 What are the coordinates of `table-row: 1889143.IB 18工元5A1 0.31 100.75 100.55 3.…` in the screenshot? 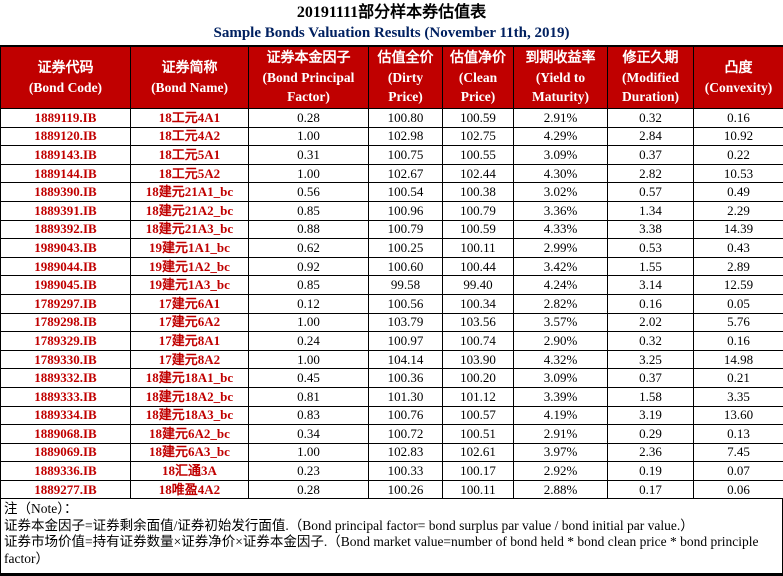 It's located at (391, 155).